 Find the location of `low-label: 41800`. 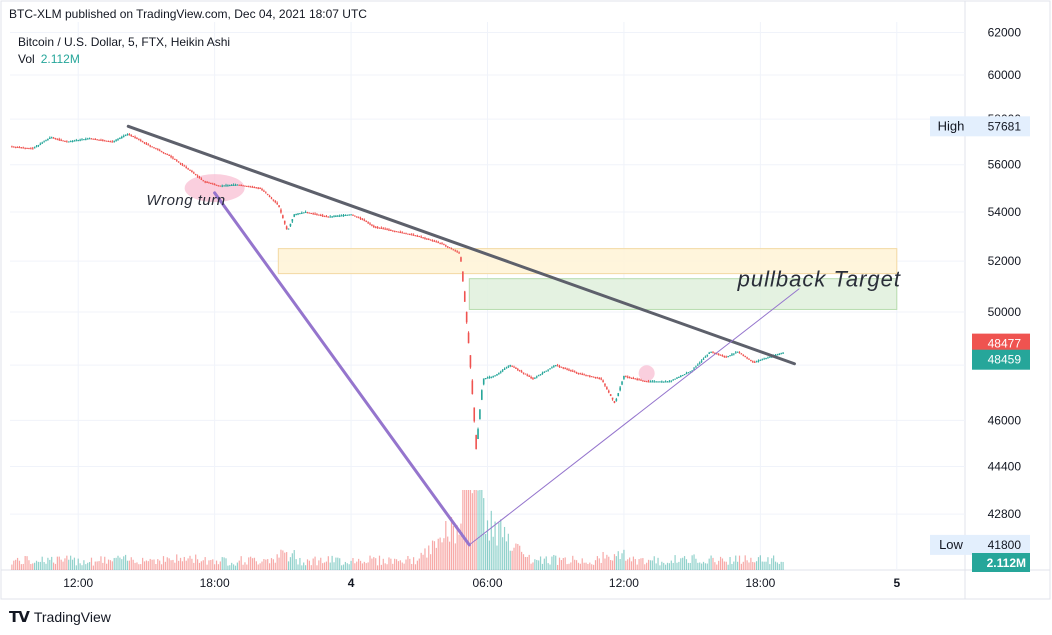

low-label: 41800 is located at coordinates (1005, 545).